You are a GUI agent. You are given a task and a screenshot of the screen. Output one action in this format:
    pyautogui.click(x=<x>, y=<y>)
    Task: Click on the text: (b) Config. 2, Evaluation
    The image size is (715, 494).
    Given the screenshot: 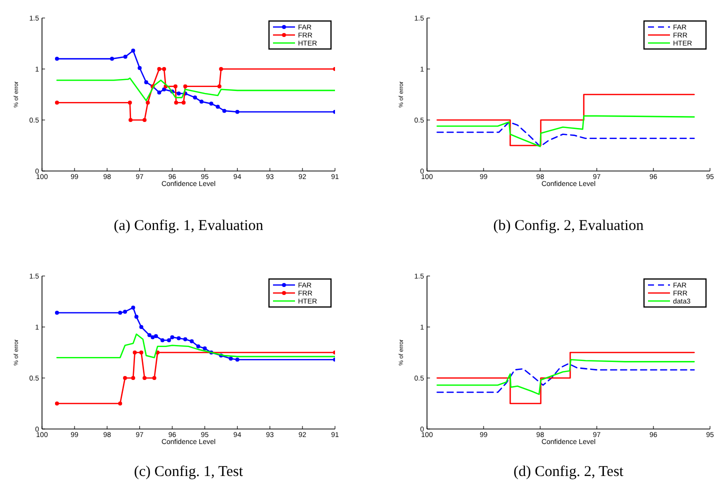 What is the action you would take?
    pyautogui.click(x=568, y=226)
    